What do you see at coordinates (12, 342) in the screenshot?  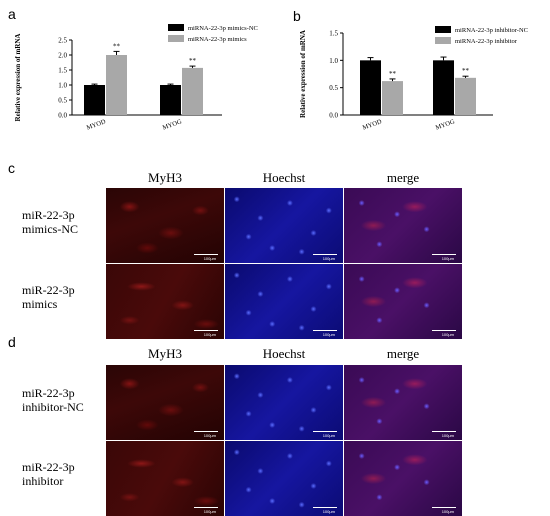 I see `panel-letter-d: d` at bounding box center [12, 342].